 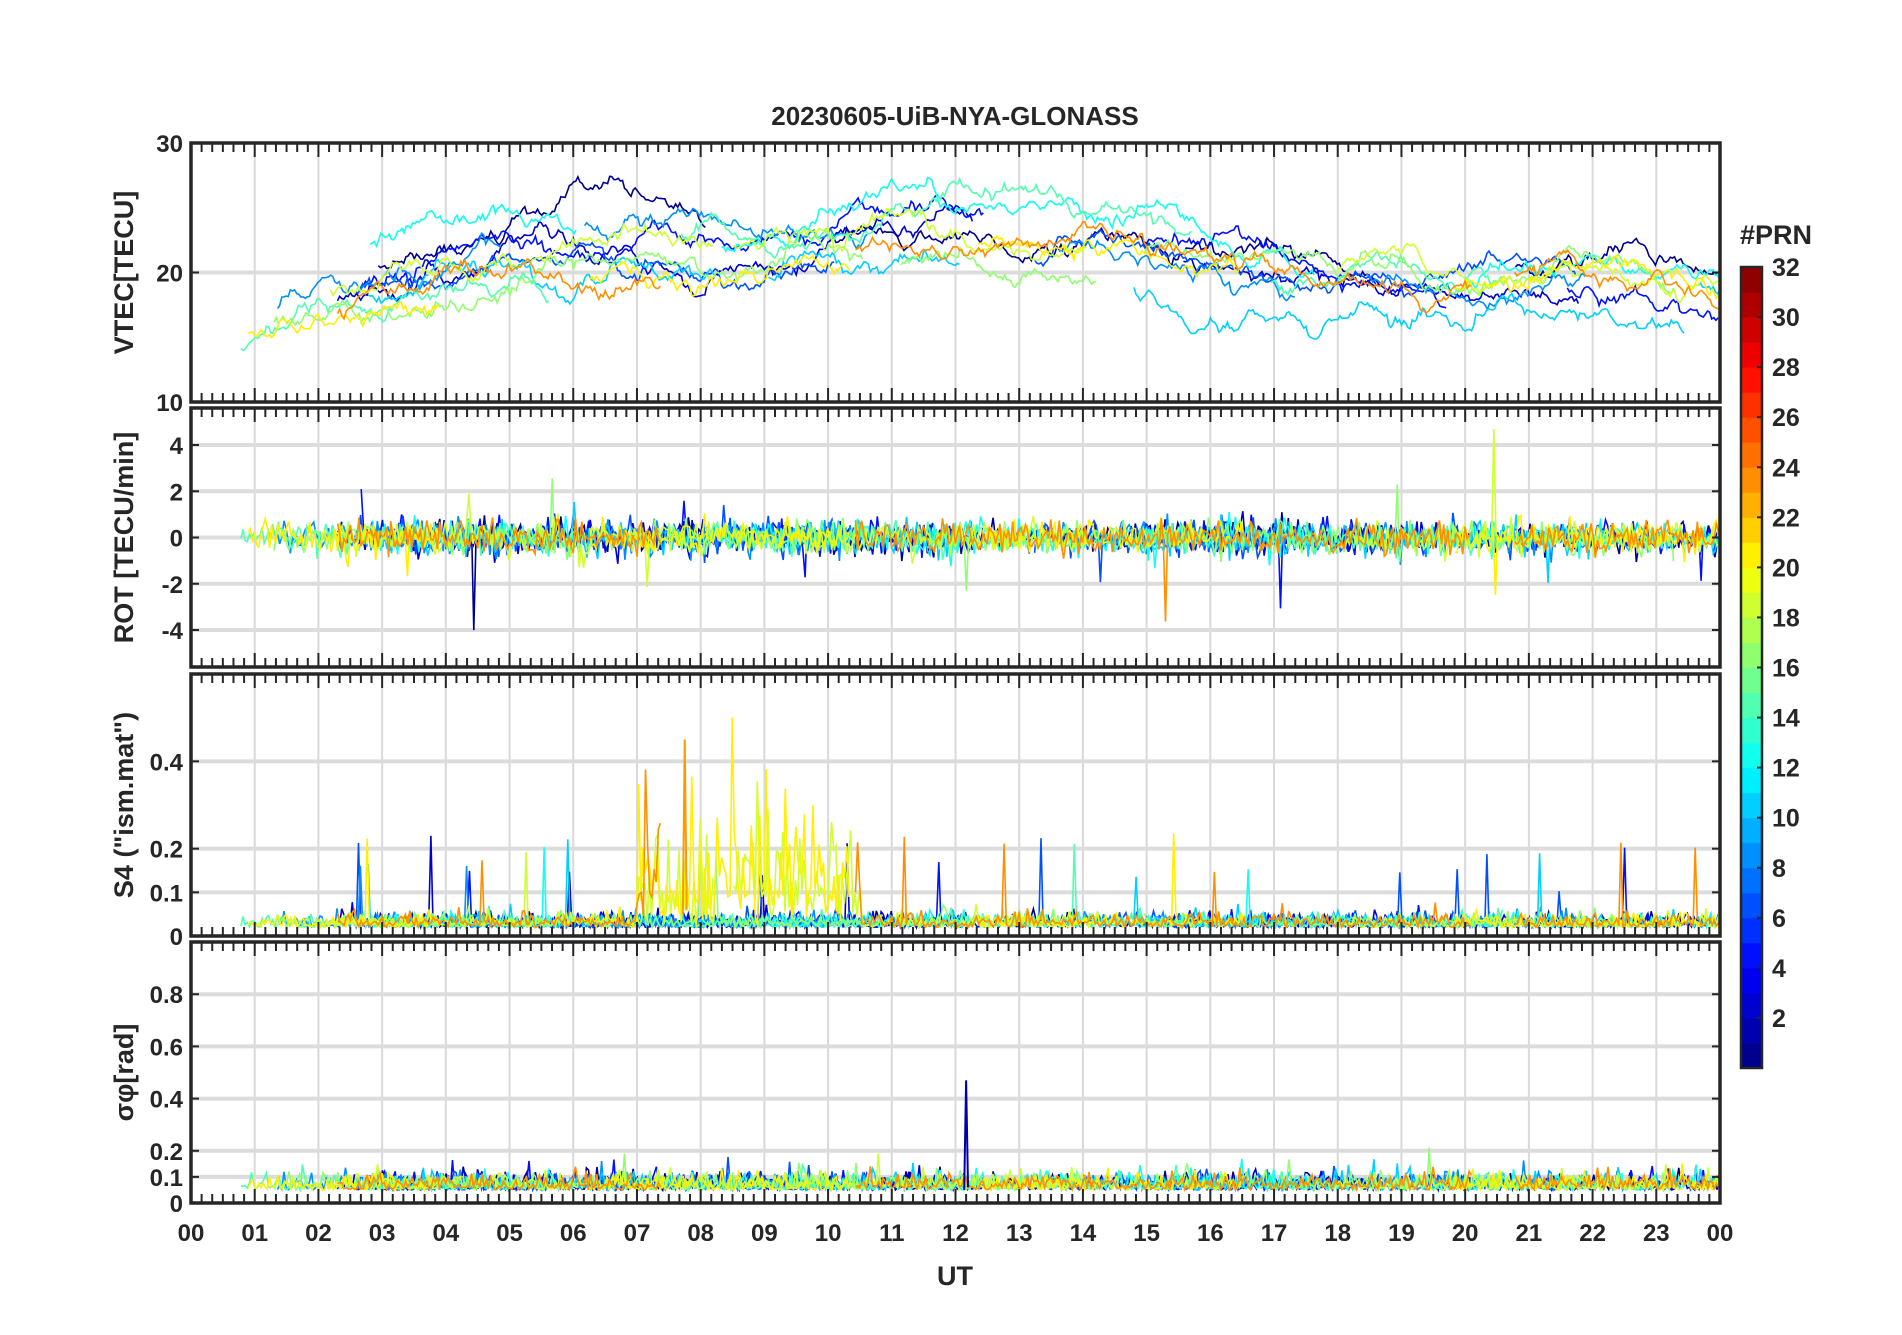 What do you see at coordinates (177, 446) in the screenshot?
I see `y-tick-label: 4` at bounding box center [177, 446].